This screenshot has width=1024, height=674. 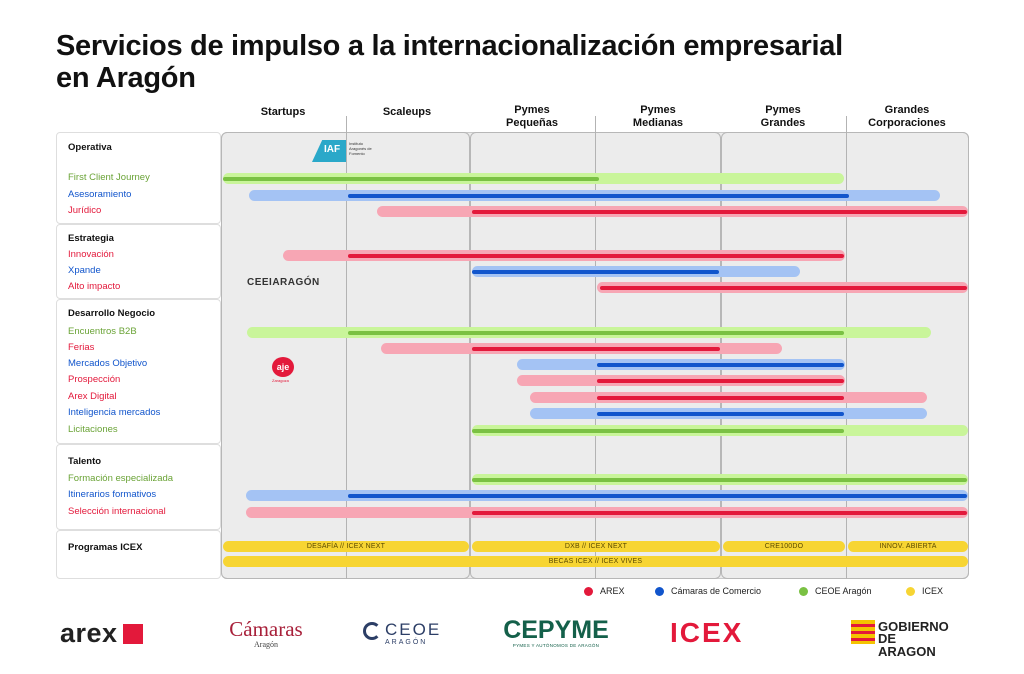 I want to click on column-header: Pymes Pequeñas, so click(x=532, y=116).